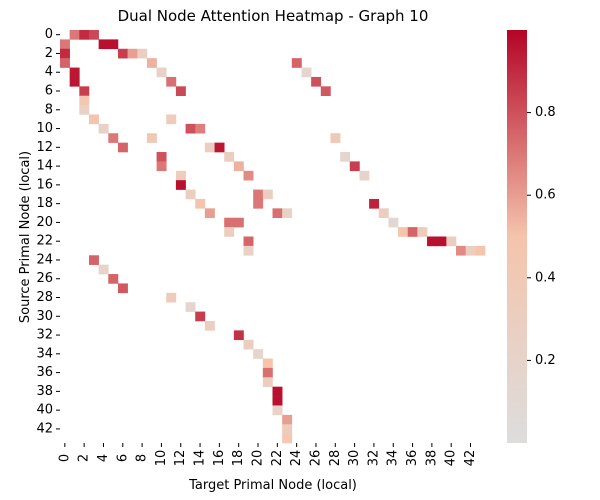 This screenshot has height=500, width=600. I want to click on y-tick-label: 8, so click(49, 109).